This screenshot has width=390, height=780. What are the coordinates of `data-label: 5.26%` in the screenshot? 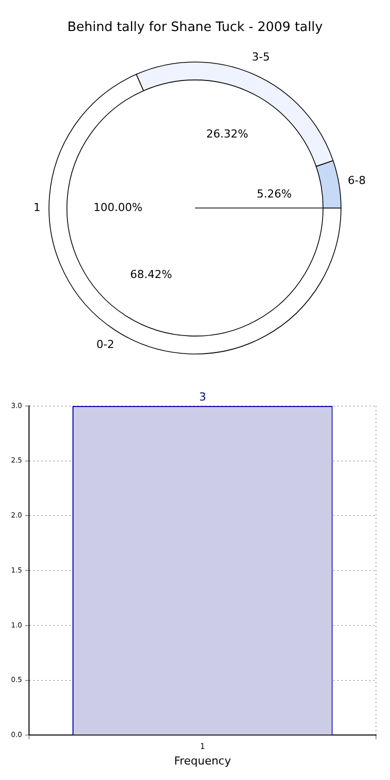 It's located at (274, 194).